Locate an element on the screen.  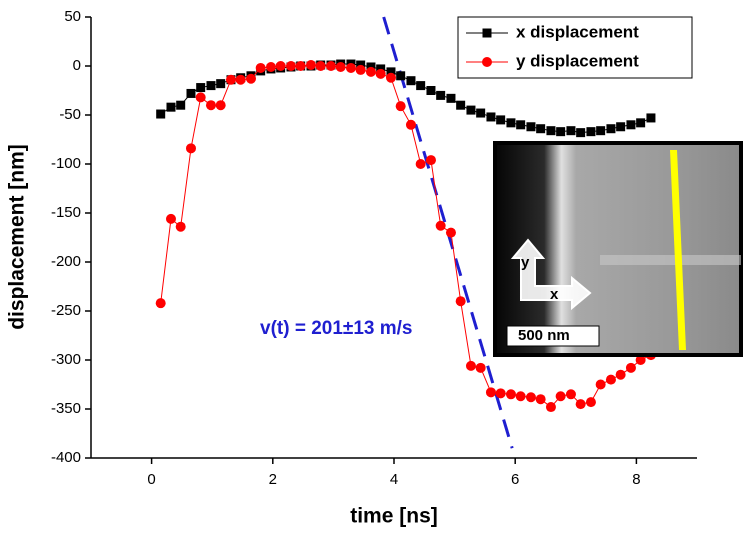
x-axis-label: time [ns] is located at coordinates (394, 516).